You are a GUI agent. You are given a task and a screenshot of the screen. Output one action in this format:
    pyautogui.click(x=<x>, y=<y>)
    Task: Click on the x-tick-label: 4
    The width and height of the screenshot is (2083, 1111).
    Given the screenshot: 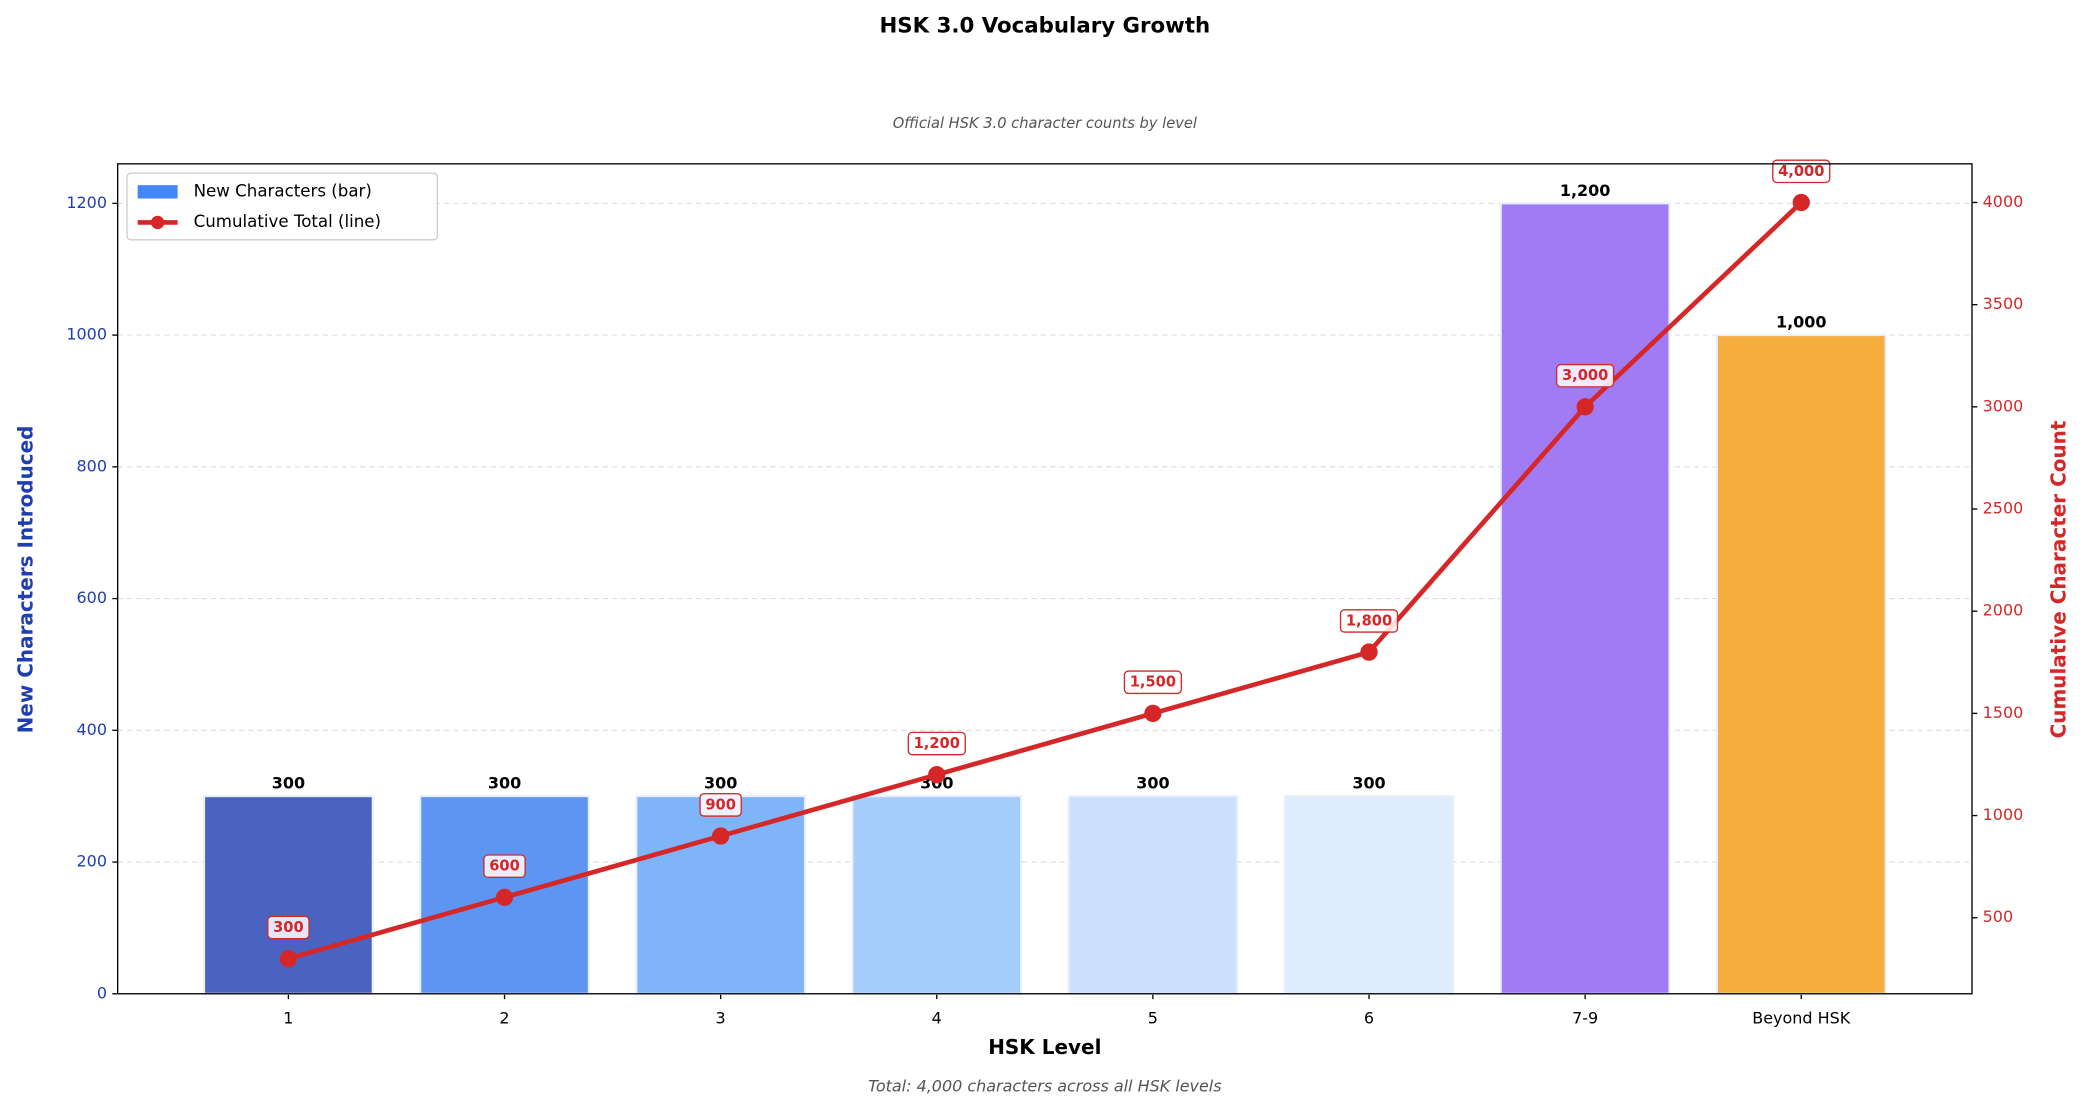 What is the action you would take?
    pyautogui.click(x=937, y=1018)
    